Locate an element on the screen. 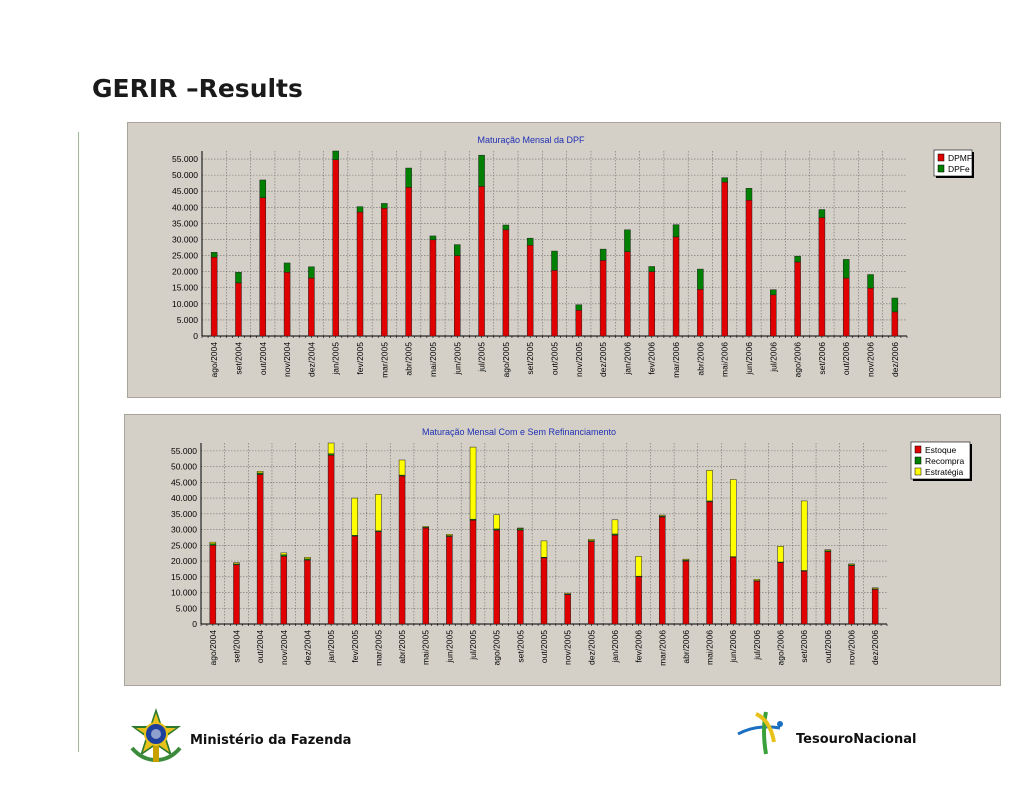 The image size is (1024, 791). bar-dpmfi-mai-2006 is located at coordinates (724, 259).